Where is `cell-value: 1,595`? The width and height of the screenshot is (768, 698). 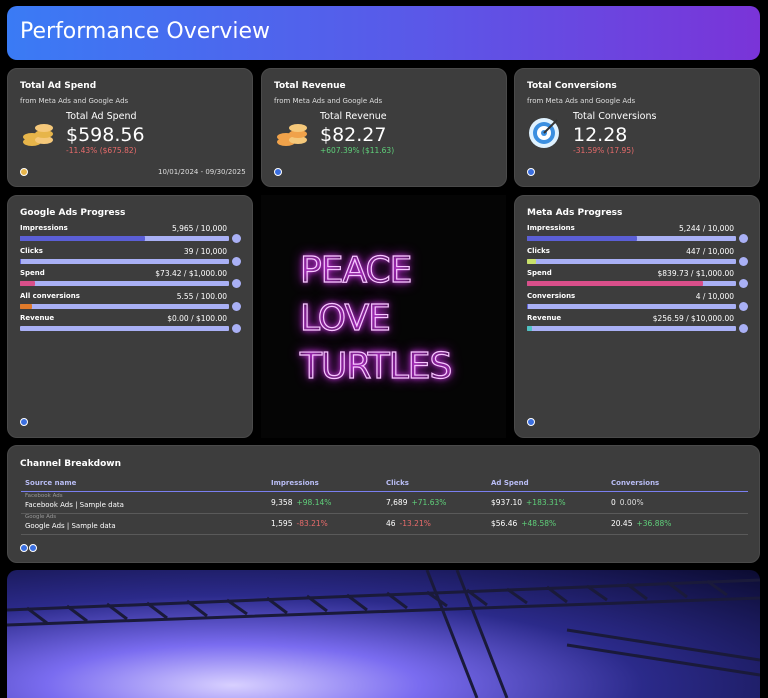 cell-value: 1,595 is located at coordinates (282, 523).